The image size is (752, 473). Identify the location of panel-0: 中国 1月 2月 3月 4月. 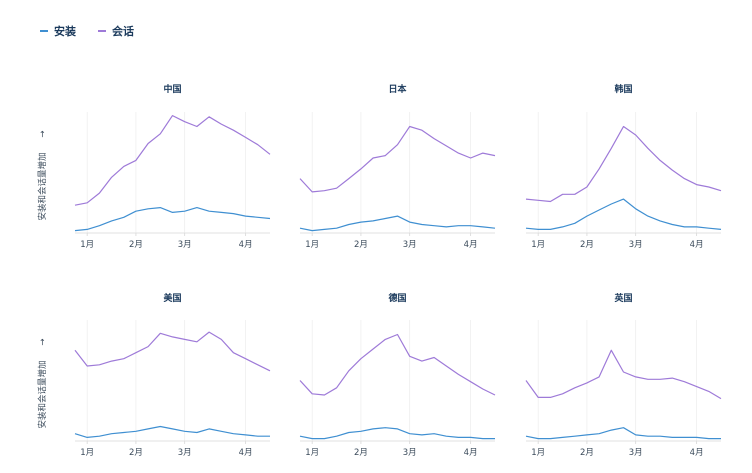
(172, 166).